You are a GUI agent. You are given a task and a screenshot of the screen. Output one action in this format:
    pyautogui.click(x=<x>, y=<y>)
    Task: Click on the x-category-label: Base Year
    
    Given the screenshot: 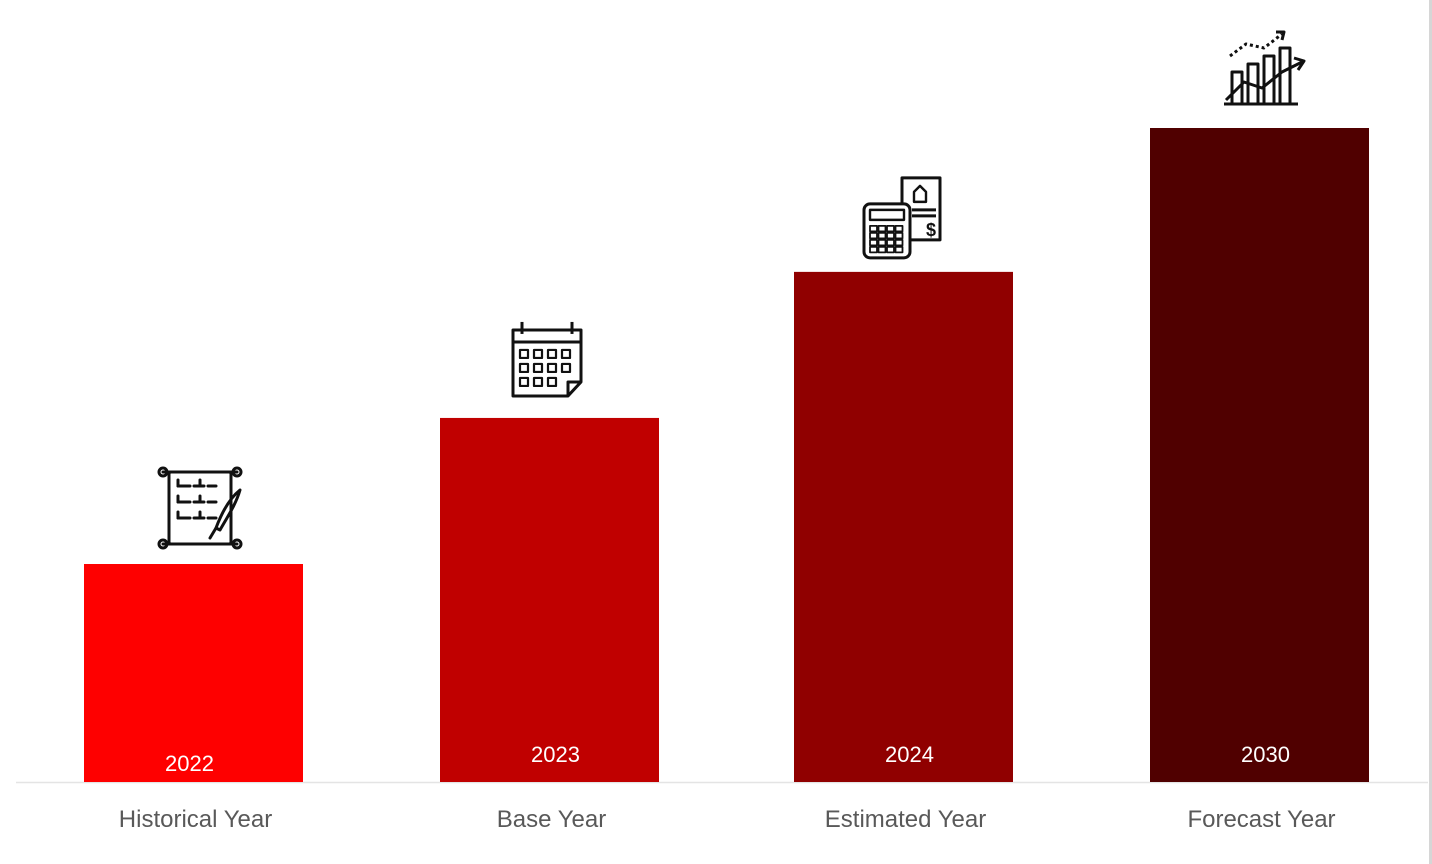 What is the action you would take?
    pyautogui.click(x=551, y=819)
    